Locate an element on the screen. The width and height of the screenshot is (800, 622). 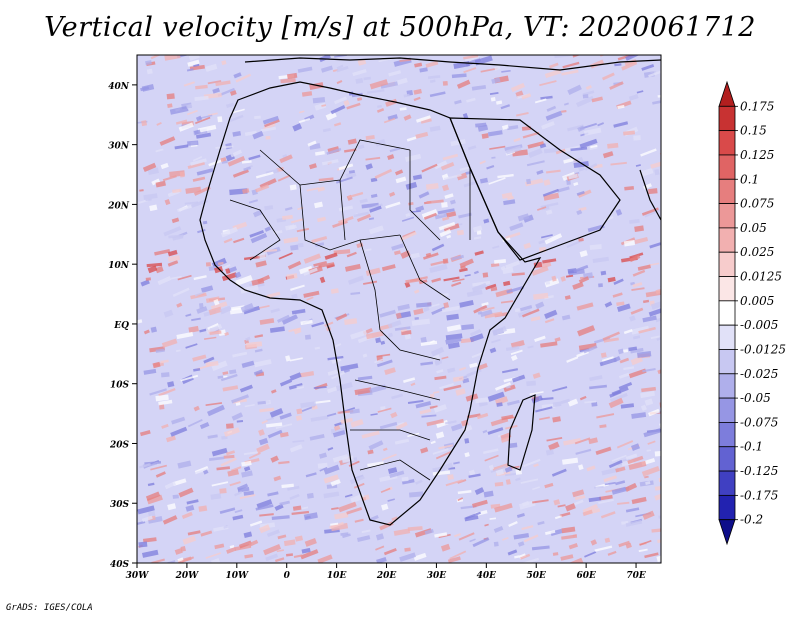
colorbar-label: -0.025 is located at coordinates (759, 374).